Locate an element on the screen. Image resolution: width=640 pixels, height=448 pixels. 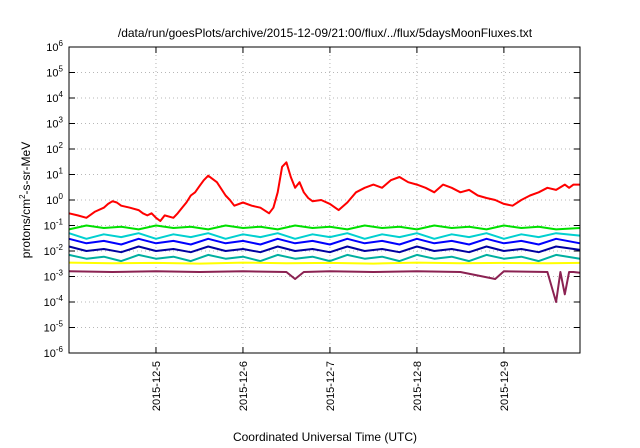
x-tick-label: 2015-12-8 is located at coordinates (418, 386).